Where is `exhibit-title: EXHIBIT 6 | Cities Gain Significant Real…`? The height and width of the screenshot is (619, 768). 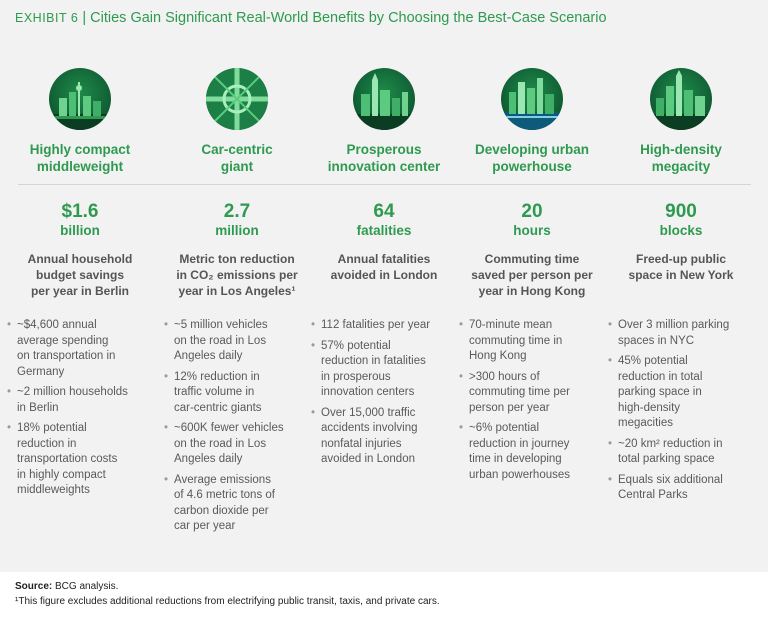 exhibit-title: EXHIBIT 6 | Cities Gain Significant Real… is located at coordinates (311, 18).